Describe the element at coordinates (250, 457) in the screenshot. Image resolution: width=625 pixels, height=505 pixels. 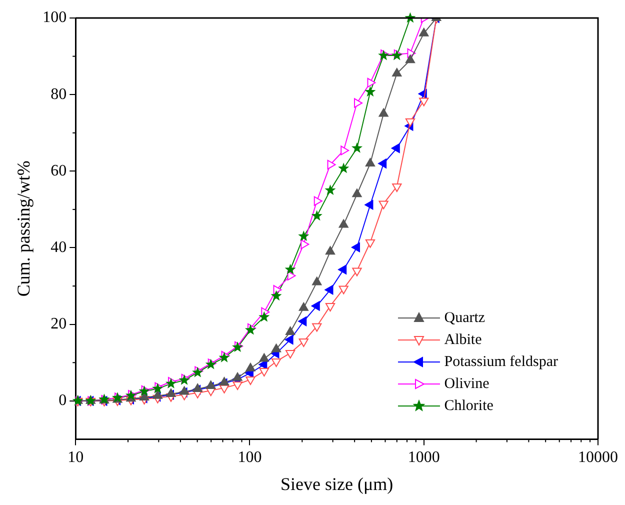
I see `x-tick-label: 100` at that location.